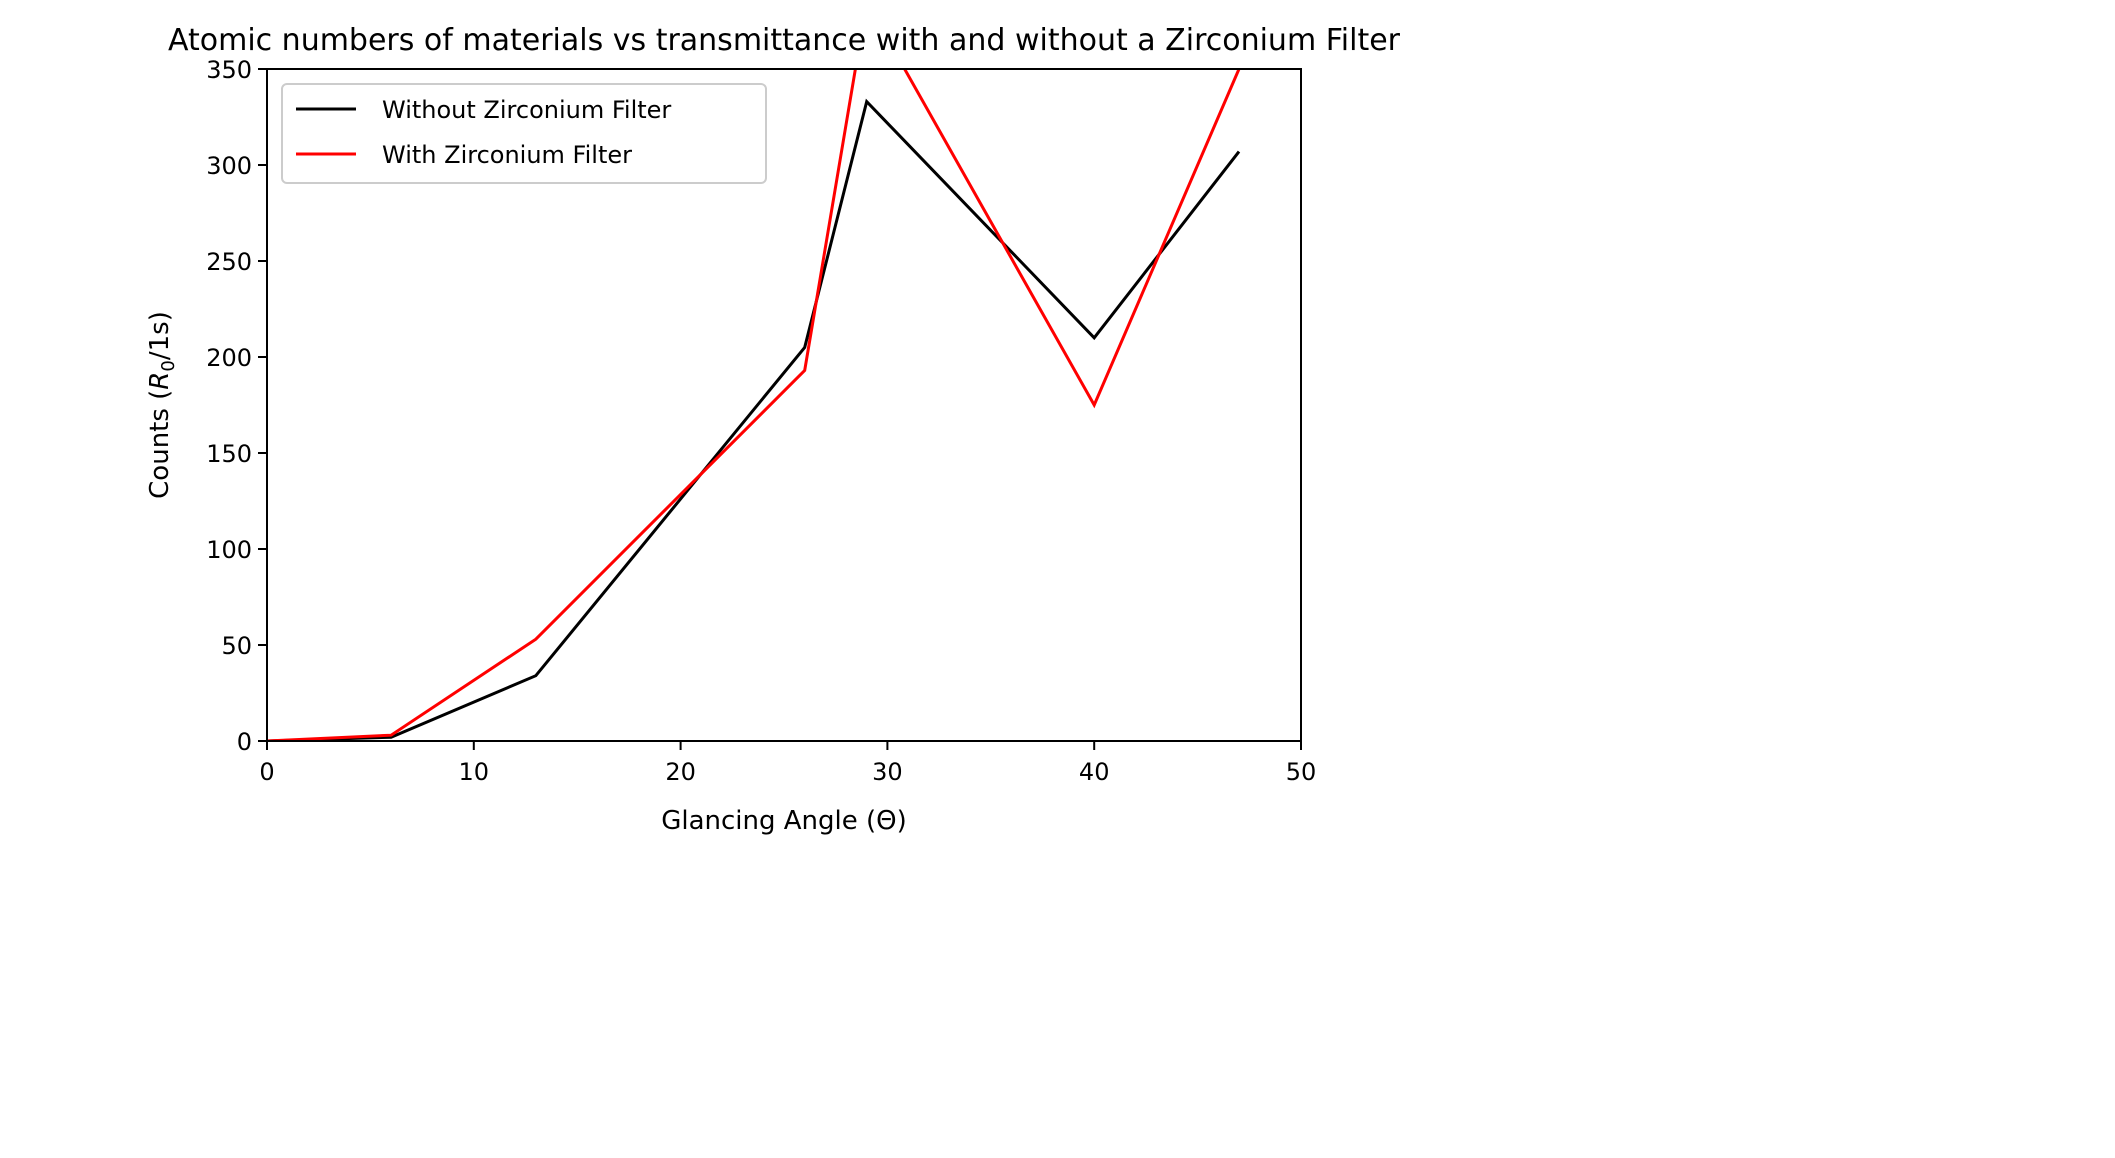  What do you see at coordinates (229, 550) in the screenshot?
I see `y-tick-label: 100` at bounding box center [229, 550].